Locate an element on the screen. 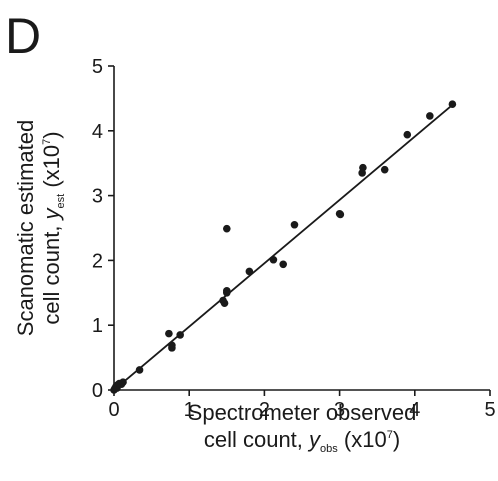 The height and width of the screenshot is (481, 498). y-tick-label: 5 is located at coordinates (97, 67).